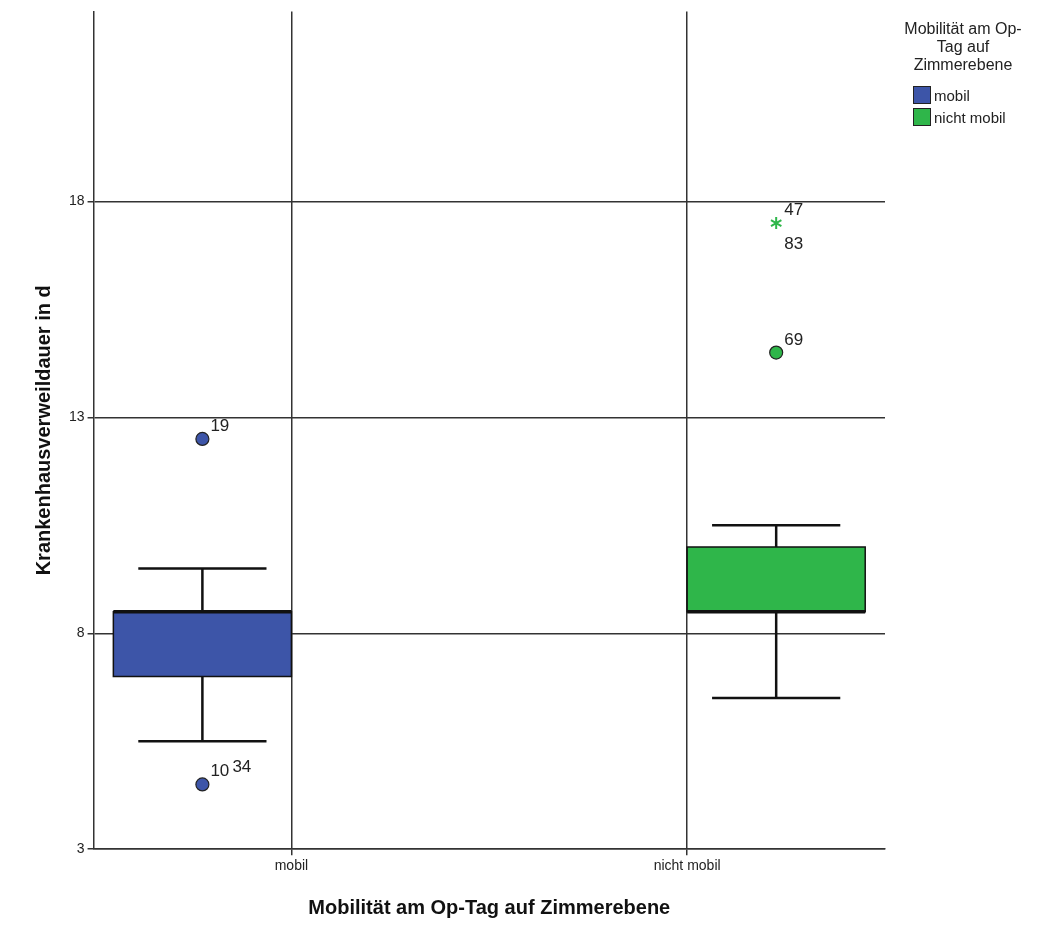 This screenshot has height=936, width=1053. What do you see at coordinates (76, 200) in the screenshot?
I see `y-tick-label: 18` at bounding box center [76, 200].